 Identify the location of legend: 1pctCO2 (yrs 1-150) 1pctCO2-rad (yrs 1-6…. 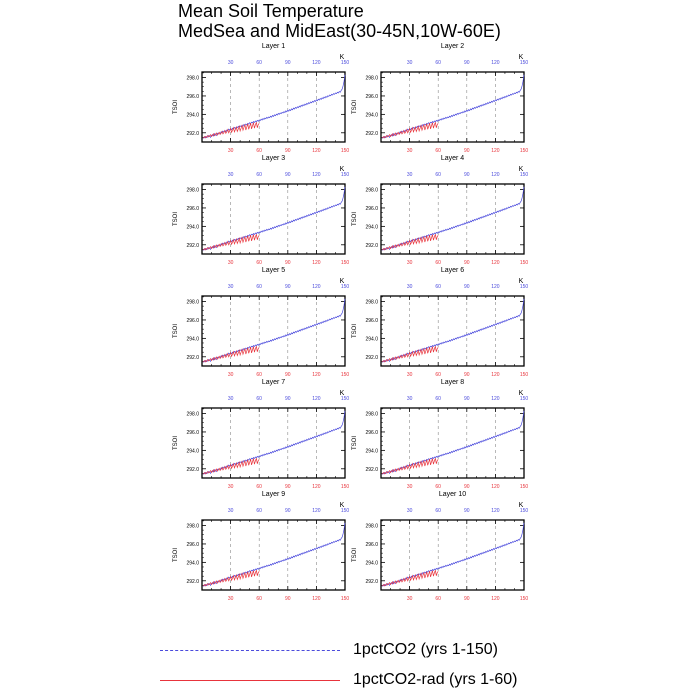
(350, 665).